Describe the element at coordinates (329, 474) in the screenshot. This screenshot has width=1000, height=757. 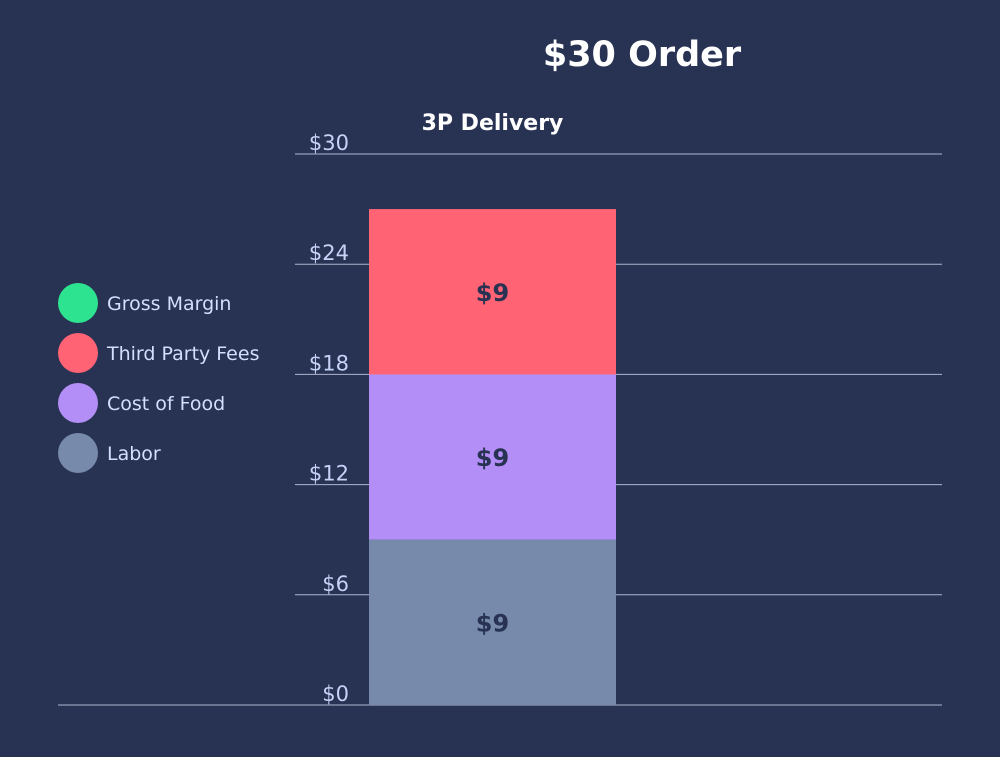
I see `y-tick-label: $12` at that location.